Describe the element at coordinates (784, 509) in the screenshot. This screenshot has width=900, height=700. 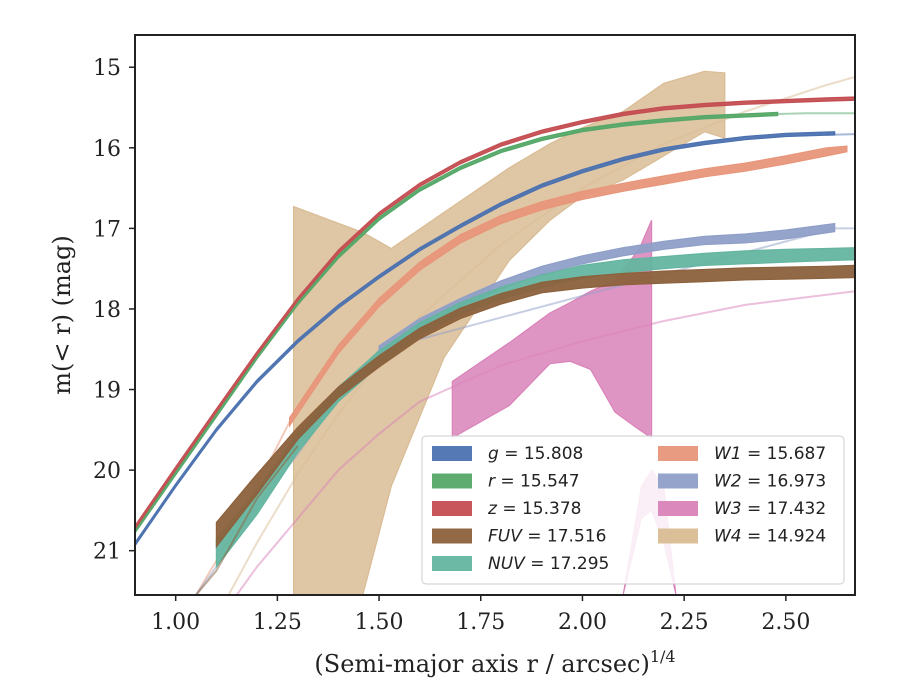
I see `legend-label-value: = 17.432` at that location.